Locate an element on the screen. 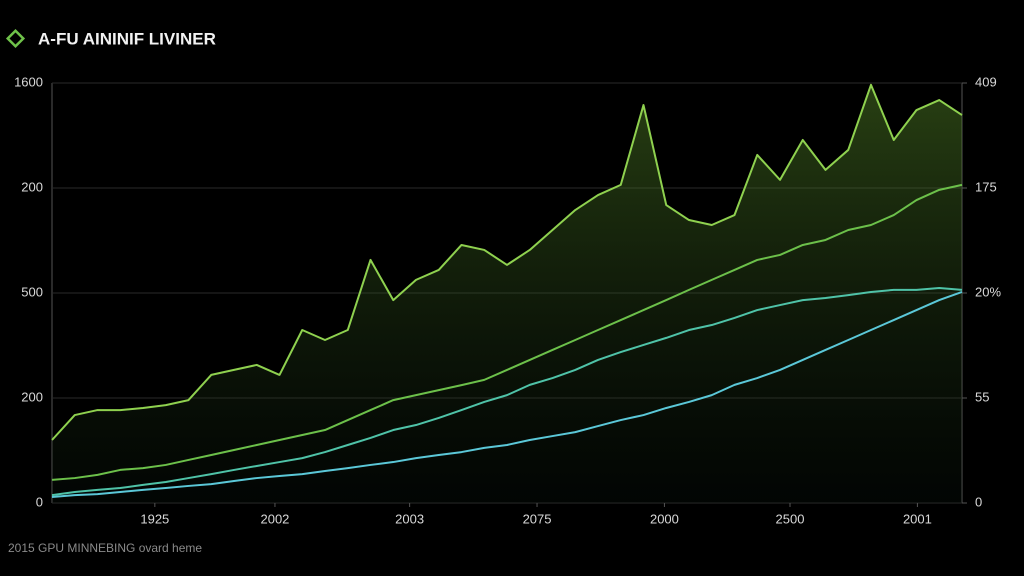  x-tick-label: 1925 is located at coordinates (154, 518).